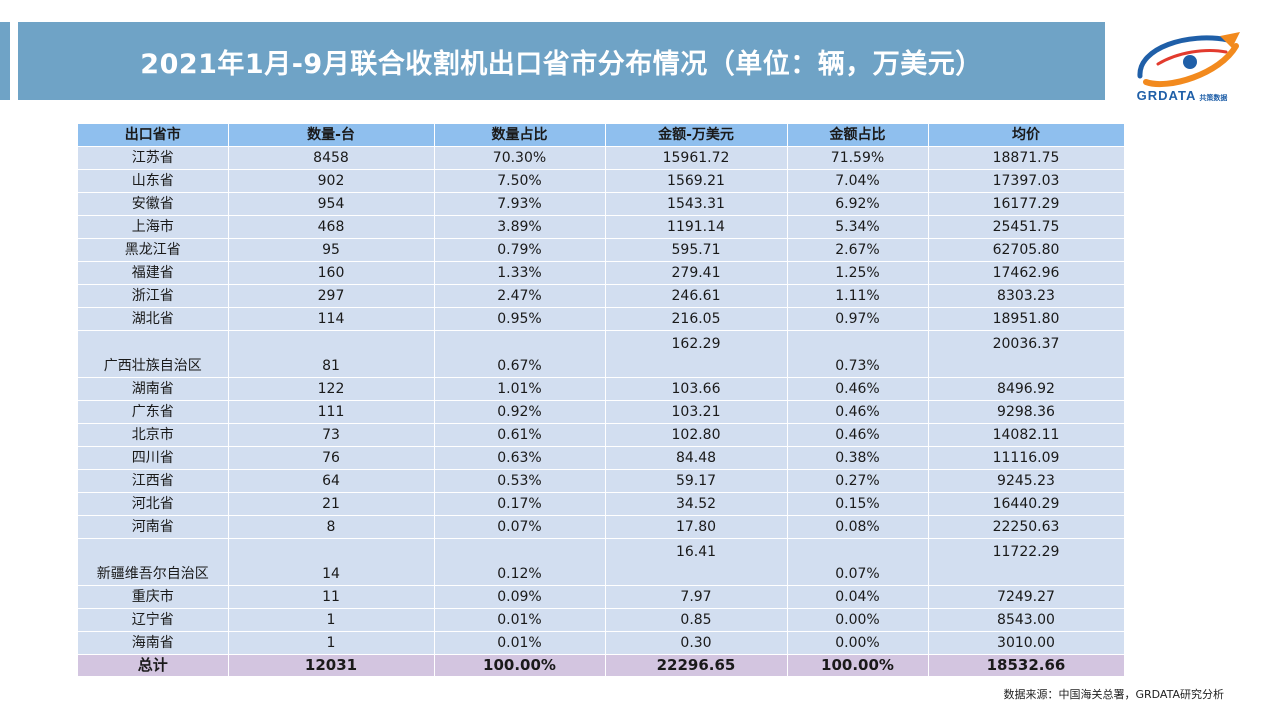 This screenshot has width=1280, height=720. What do you see at coordinates (331, 562) in the screenshot?
I see `cell-quantity: 14` at bounding box center [331, 562].